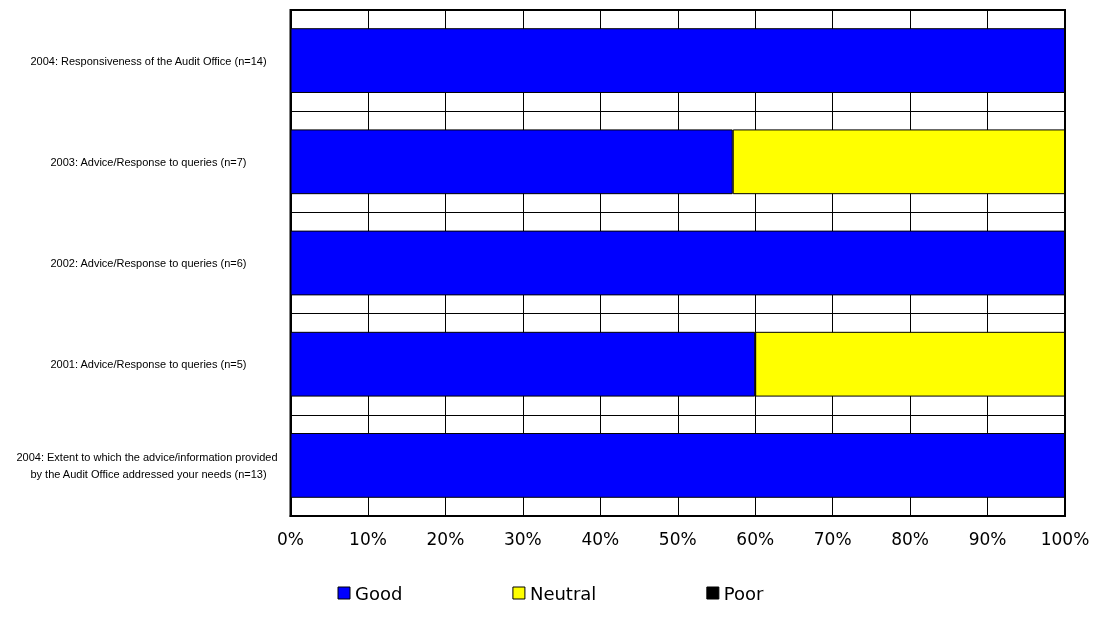 The image size is (1101, 621). Describe the element at coordinates (148, 364) in the screenshot. I see `y-tick-label: 2001: Advice/Response to queries (n=5)` at that location.